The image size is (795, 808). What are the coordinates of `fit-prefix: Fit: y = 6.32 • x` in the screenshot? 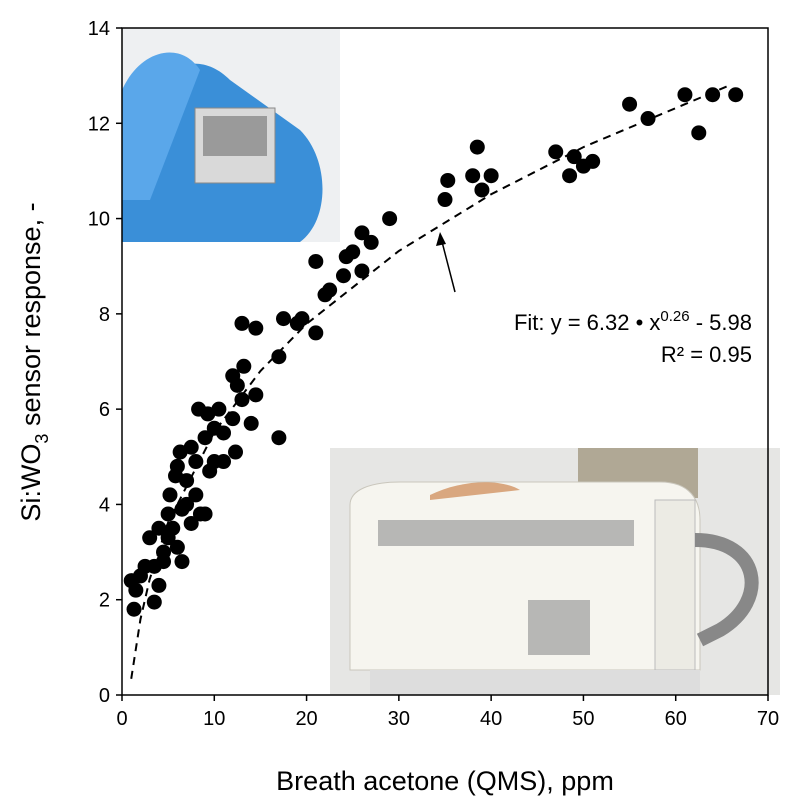 It's located at (587, 322).